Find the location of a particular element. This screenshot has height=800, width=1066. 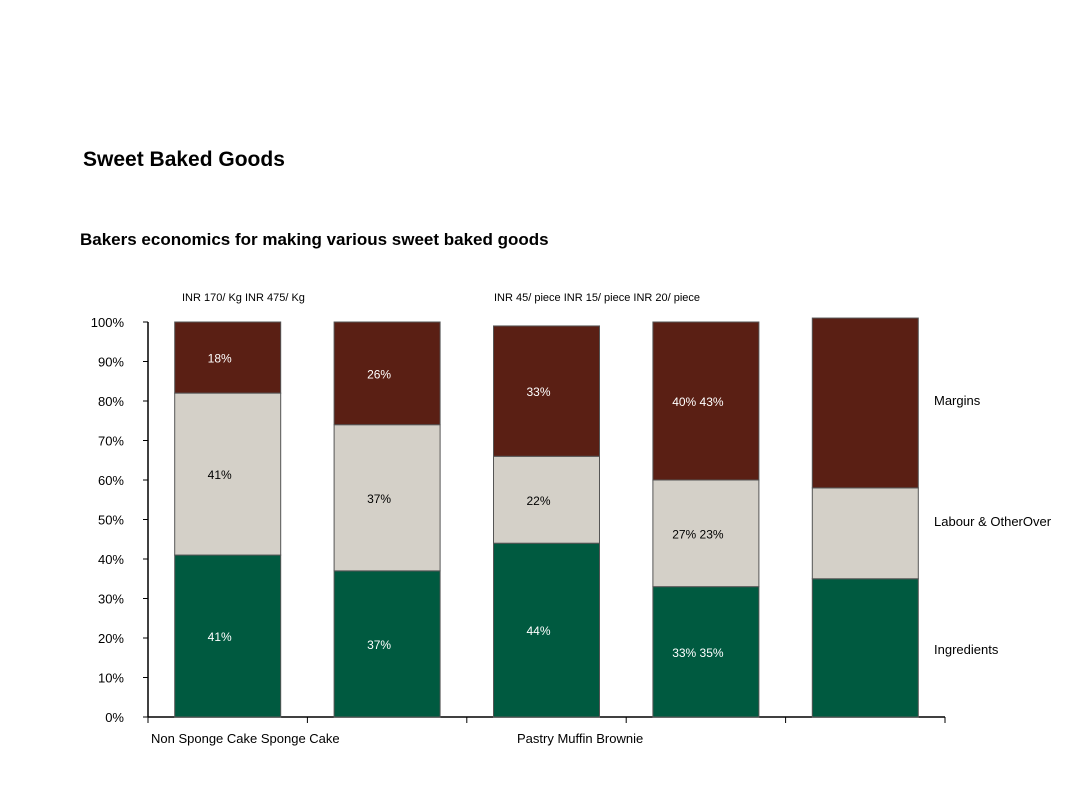

y-tick-label: 90% is located at coordinates (111, 362).